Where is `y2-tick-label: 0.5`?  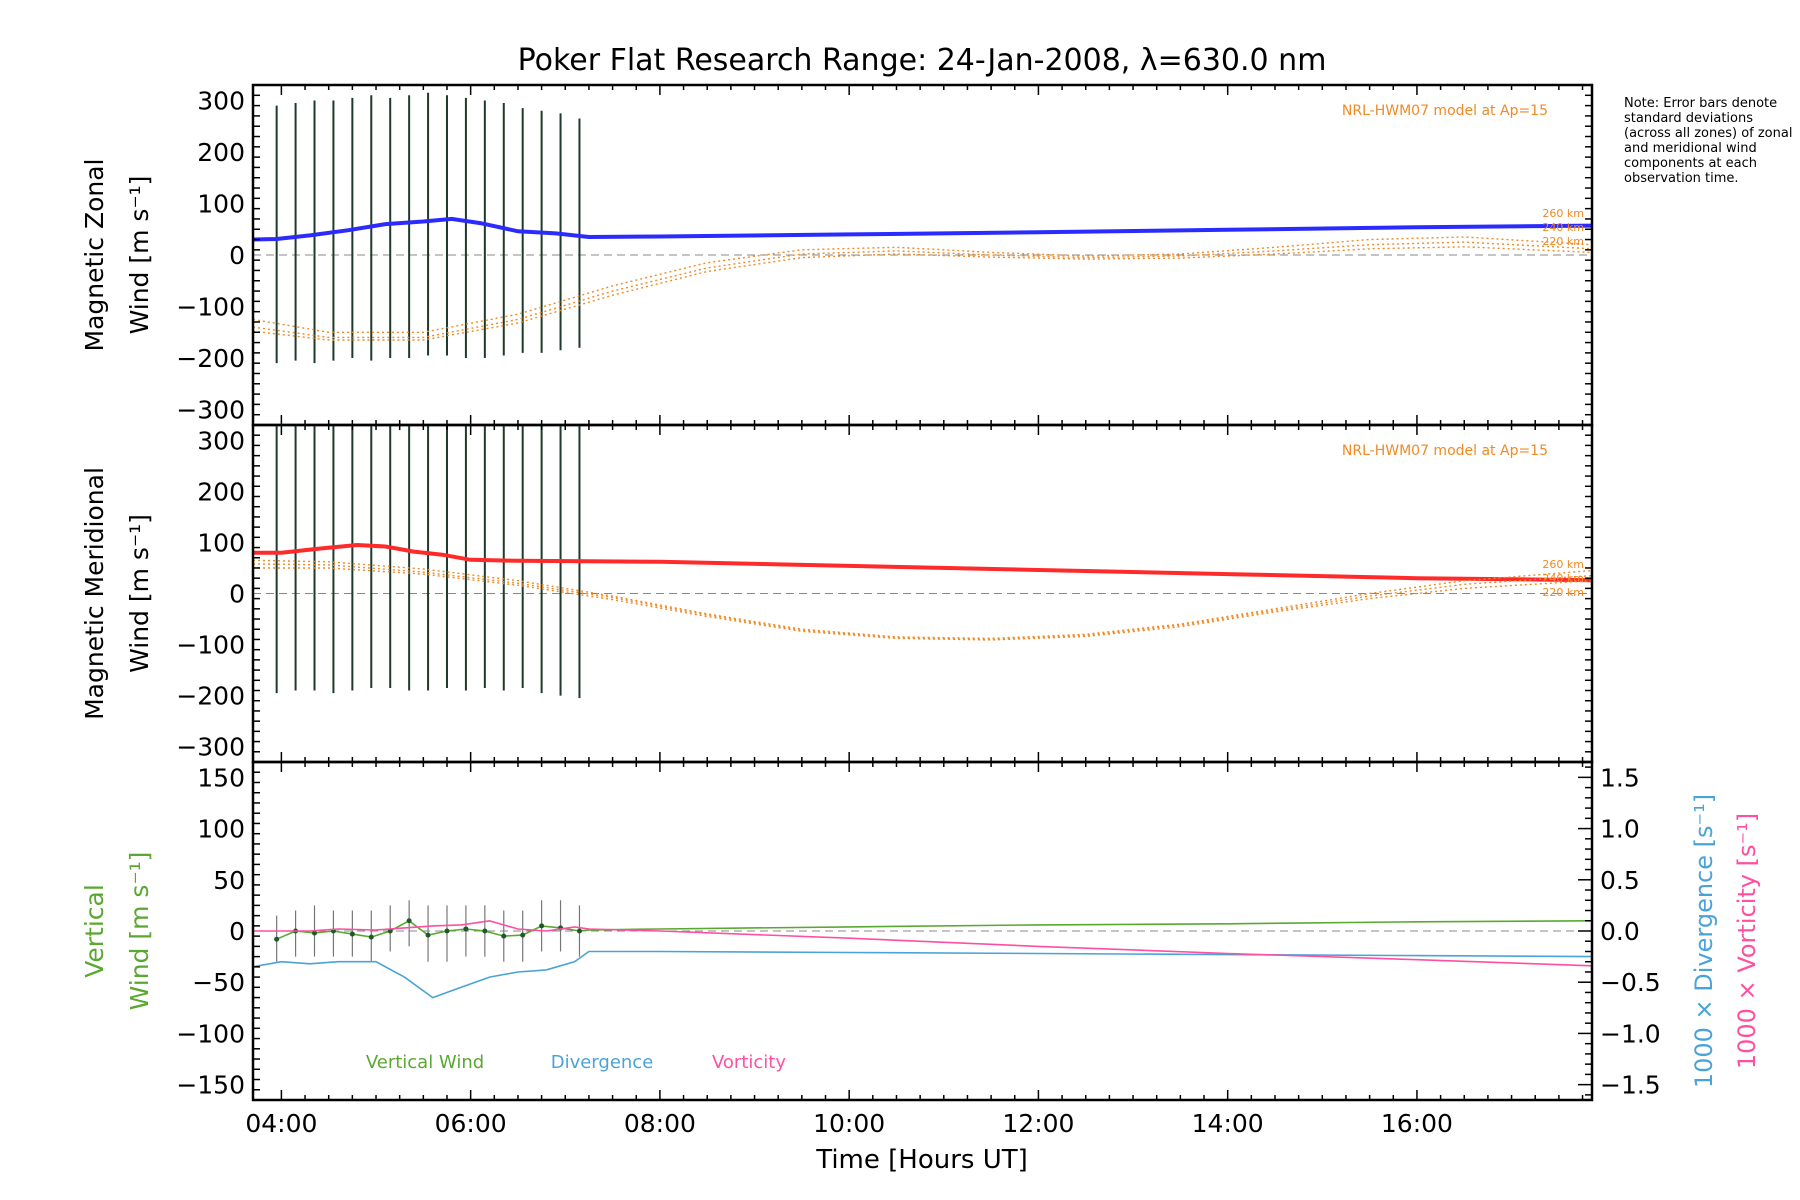
y2-tick-label: 0.5 is located at coordinates (1620, 880).